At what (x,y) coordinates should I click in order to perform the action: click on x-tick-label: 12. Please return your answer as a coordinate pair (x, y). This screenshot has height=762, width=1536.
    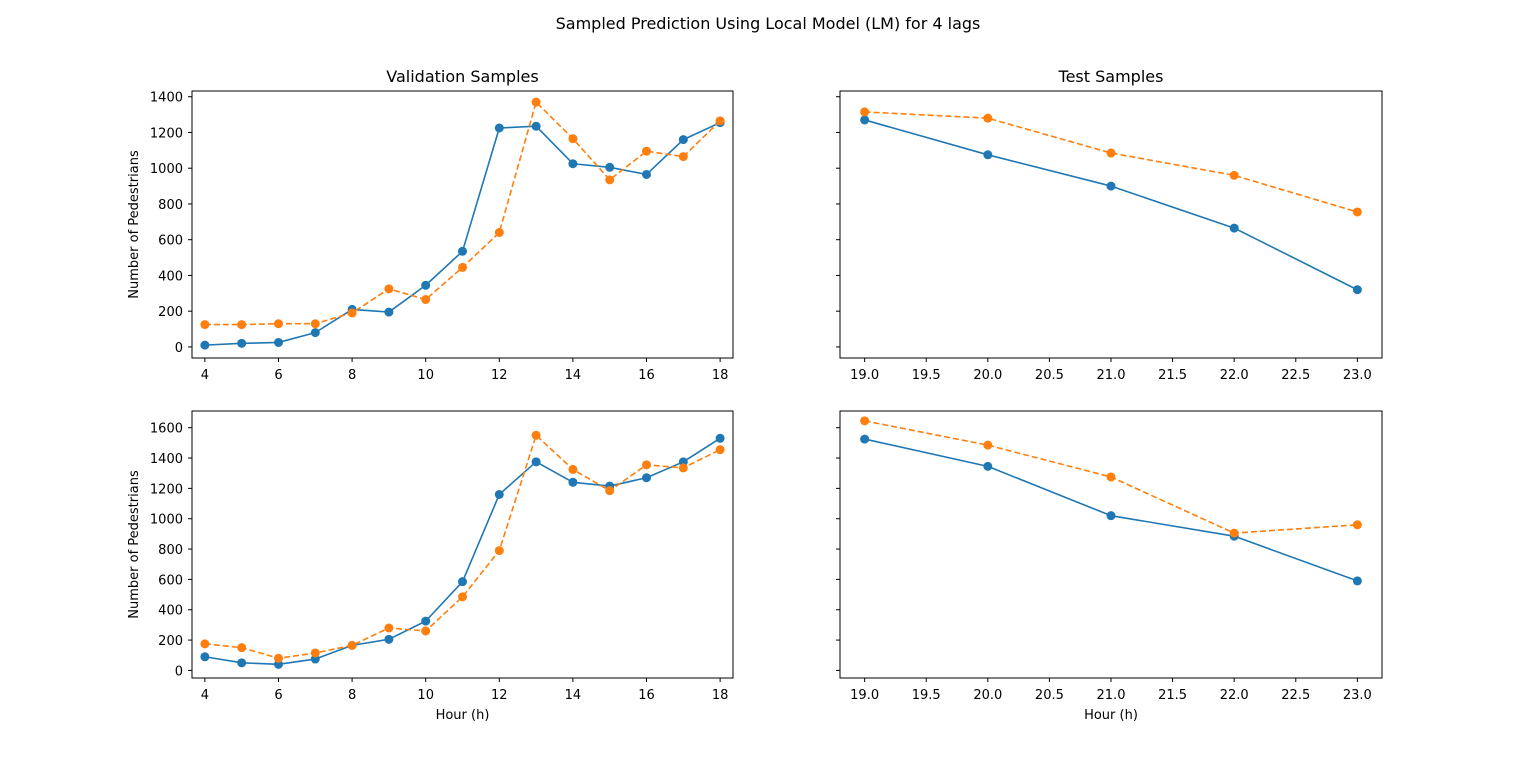
    Looking at the image, I should click on (499, 695).